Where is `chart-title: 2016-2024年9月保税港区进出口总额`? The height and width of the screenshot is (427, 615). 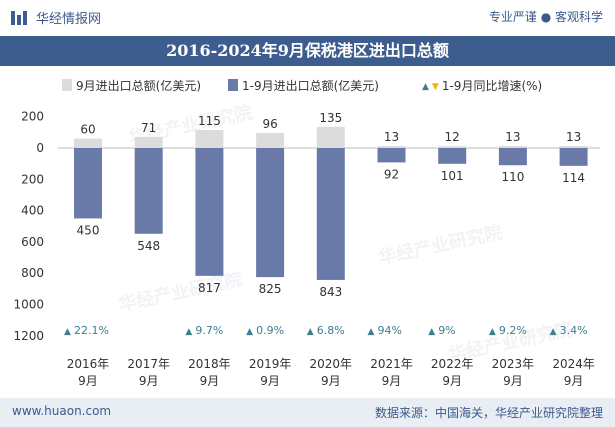
chart-title: 2016-2024年9月保税港区进出口总额 is located at coordinates (307, 50).